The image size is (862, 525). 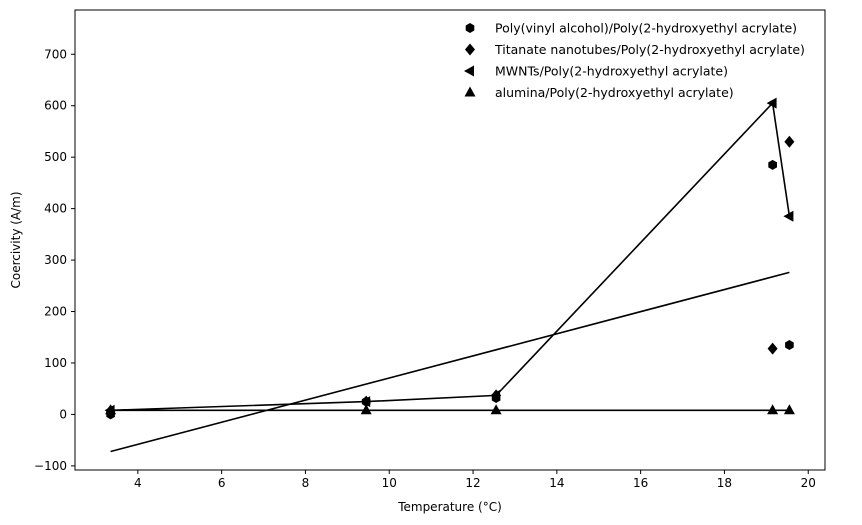 What do you see at coordinates (16, 239) in the screenshot?
I see `y-axis-label: Coercivity (A/m)` at bounding box center [16, 239].